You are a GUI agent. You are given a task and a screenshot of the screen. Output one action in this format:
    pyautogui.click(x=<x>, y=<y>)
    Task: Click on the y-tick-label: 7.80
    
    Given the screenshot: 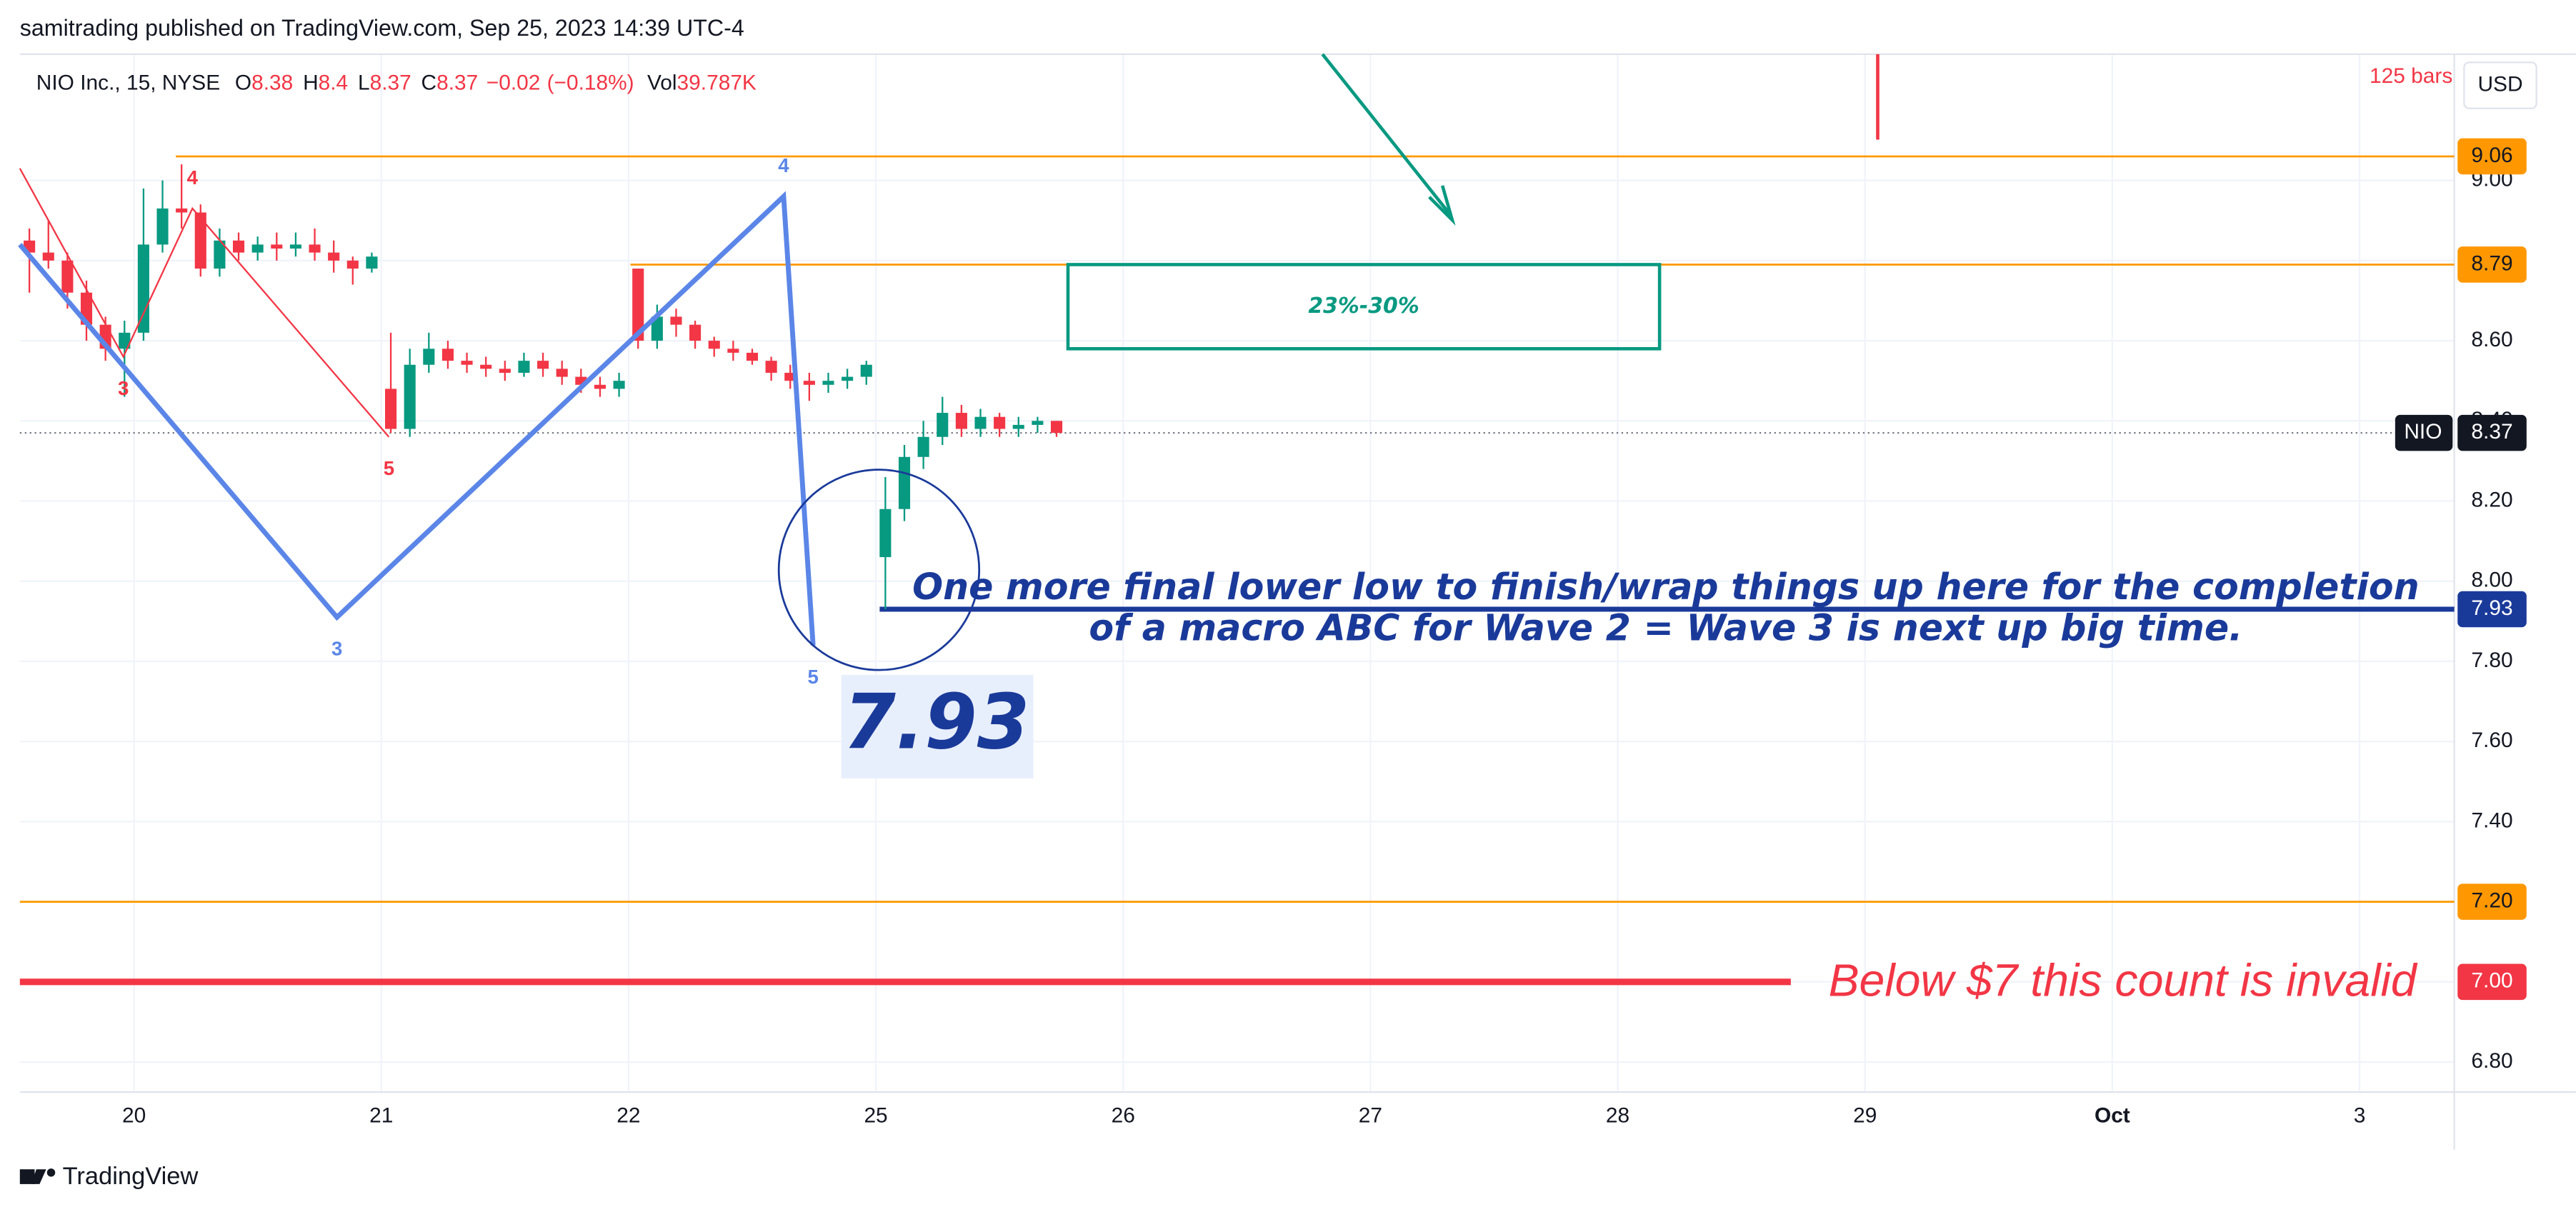 What is the action you would take?
    pyautogui.click(x=2492, y=660)
    